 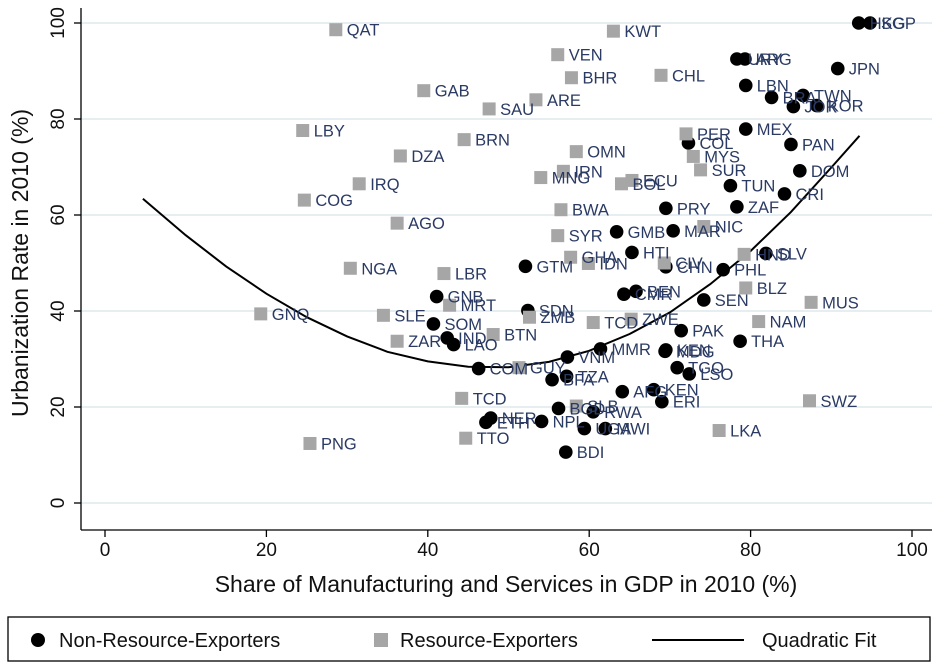 I want to click on point-label: ZAF, so click(x=763, y=208).